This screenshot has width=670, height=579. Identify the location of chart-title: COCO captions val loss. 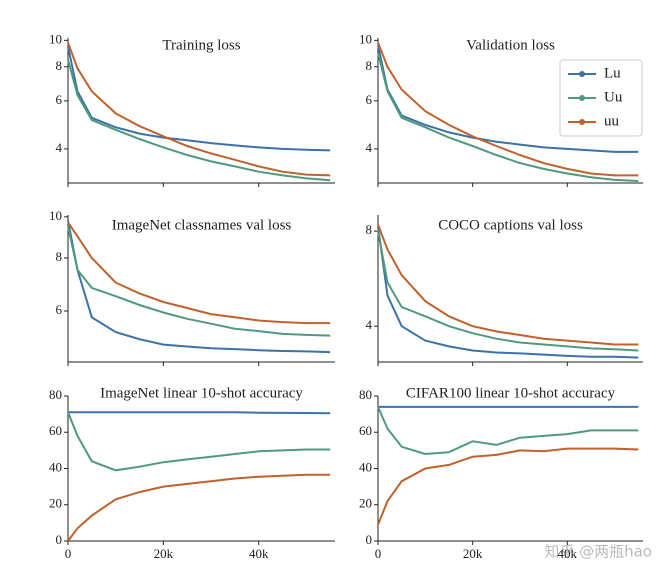
(510, 225).